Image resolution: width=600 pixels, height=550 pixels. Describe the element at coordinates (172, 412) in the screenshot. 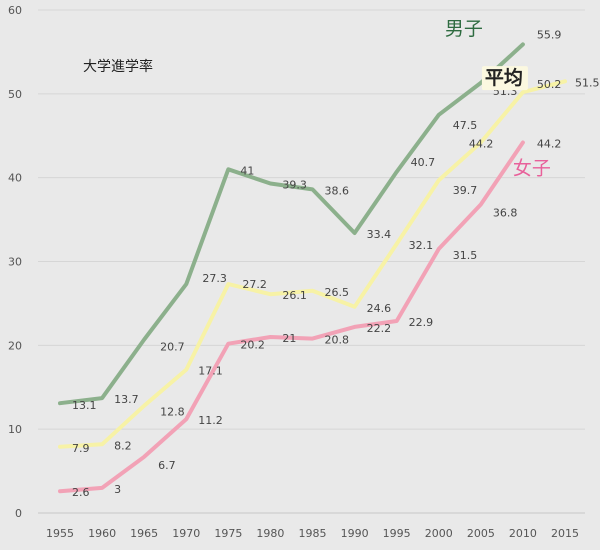

I see `data-label: 12.8` at that location.